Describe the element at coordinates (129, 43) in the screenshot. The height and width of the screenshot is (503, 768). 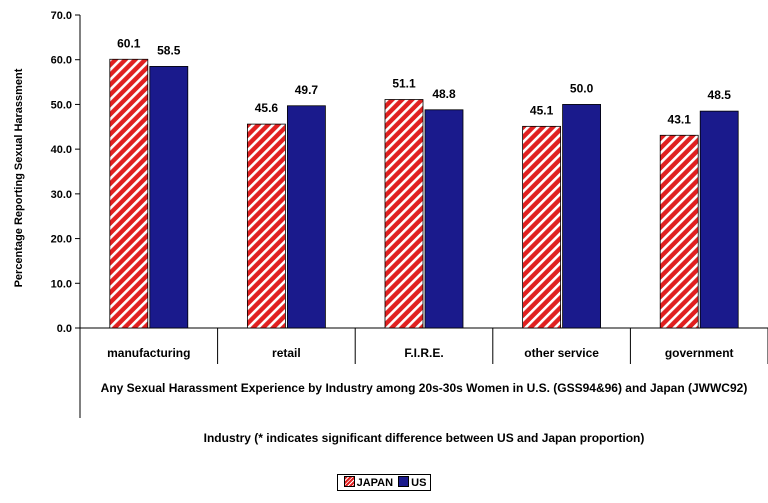
I see `data-label-japan-0: 60.1` at that location.